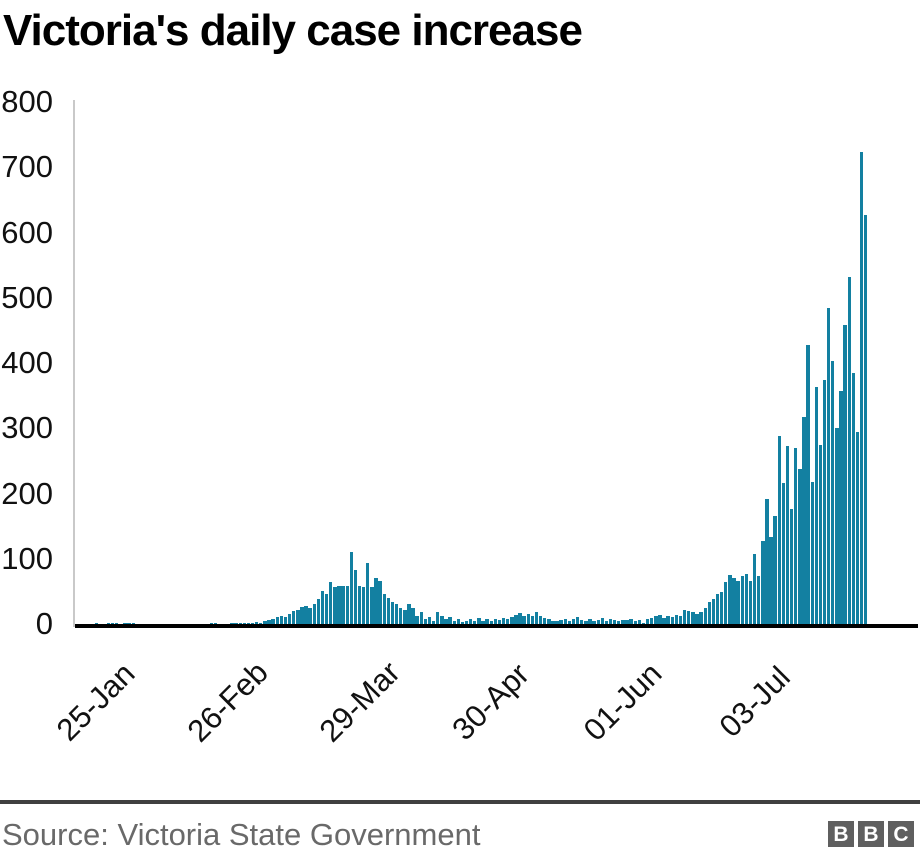 The height and width of the screenshot is (858, 920). Describe the element at coordinates (359, 701) in the screenshot. I see `x-tick-label: 29-Mar` at that location.